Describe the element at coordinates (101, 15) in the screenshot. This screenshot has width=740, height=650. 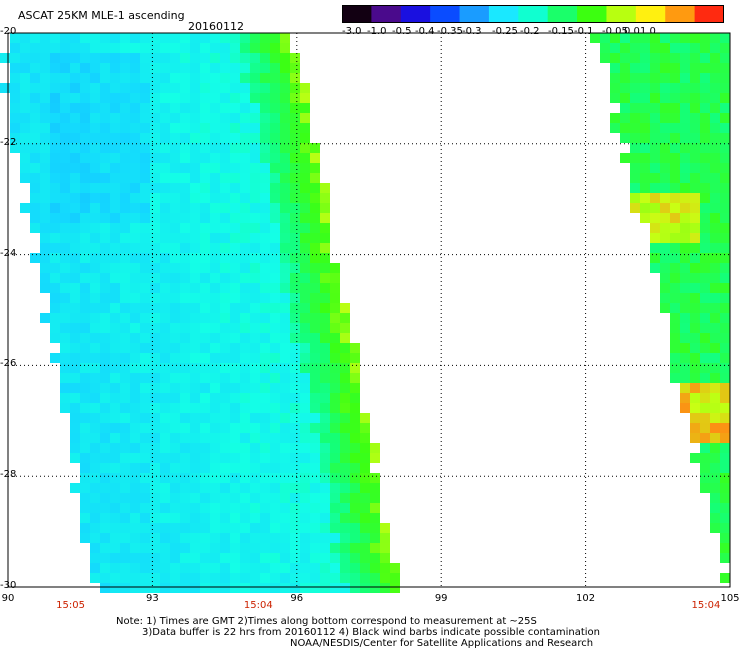
I see `map-title: ASCAT 25KM MLE-1 ascending` at that location.